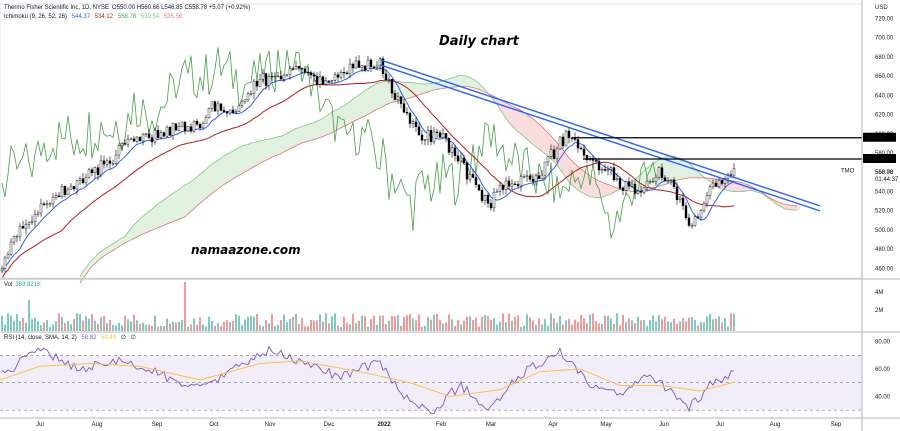 The height and width of the screenshot is (431, 900). I want to click on volume-pane, so click(368, 306).